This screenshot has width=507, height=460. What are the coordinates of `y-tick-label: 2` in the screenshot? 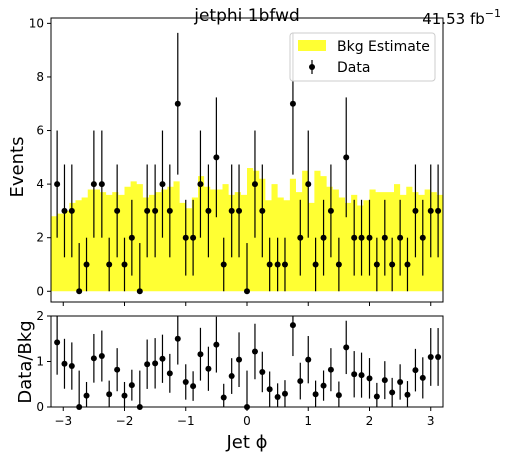 It's located at (40, 238).